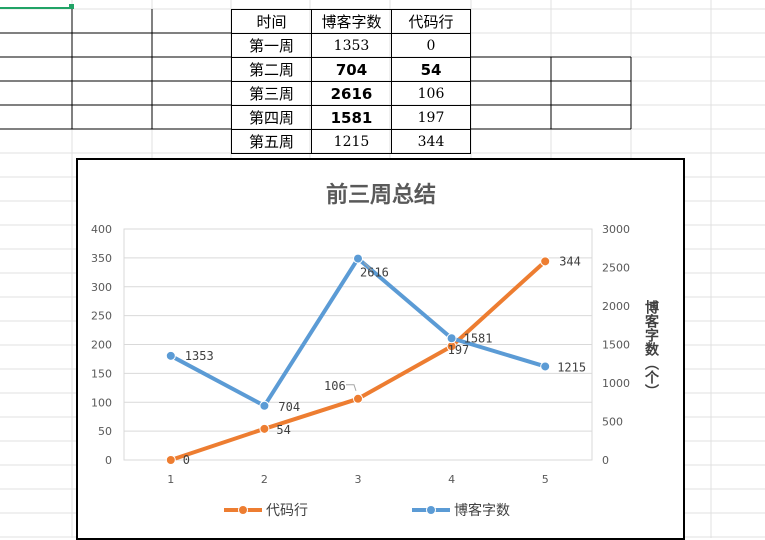  I want to click on data-label: 704, so click(289, 407).